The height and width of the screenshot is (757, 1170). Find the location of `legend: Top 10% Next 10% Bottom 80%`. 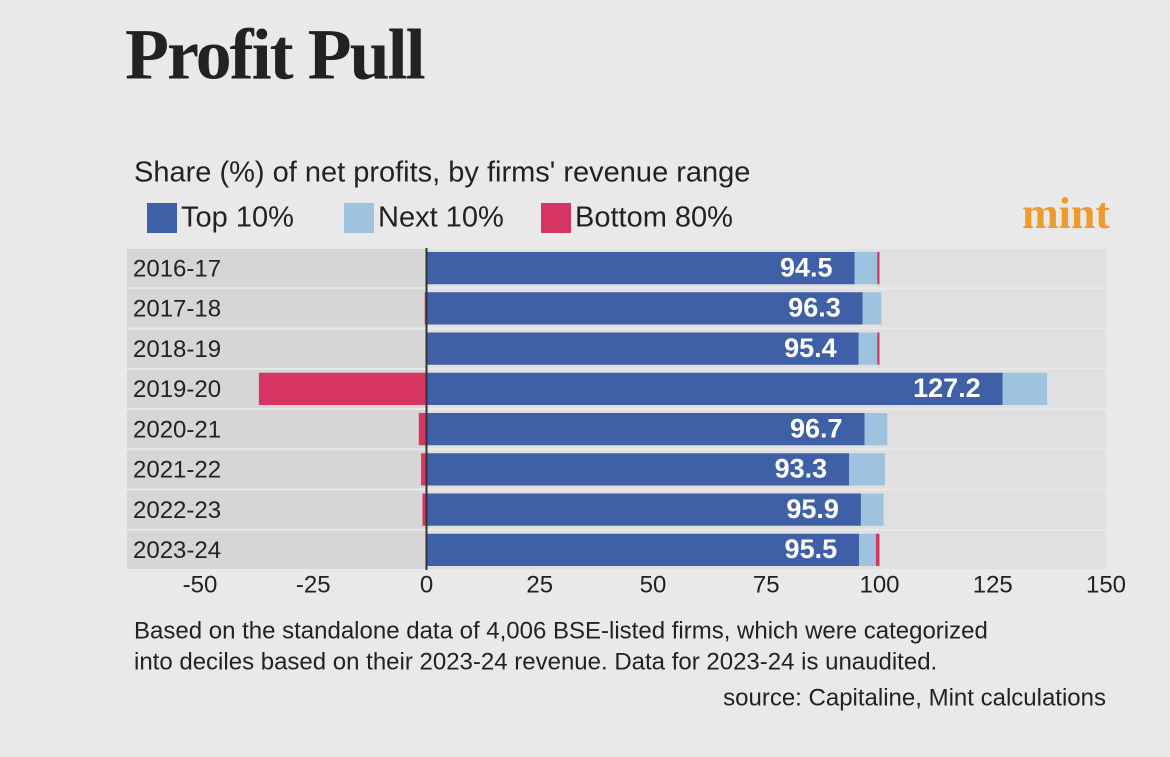

legend: Top 10% Next 10% Bottom 80% is located at coordinates (440, 218).